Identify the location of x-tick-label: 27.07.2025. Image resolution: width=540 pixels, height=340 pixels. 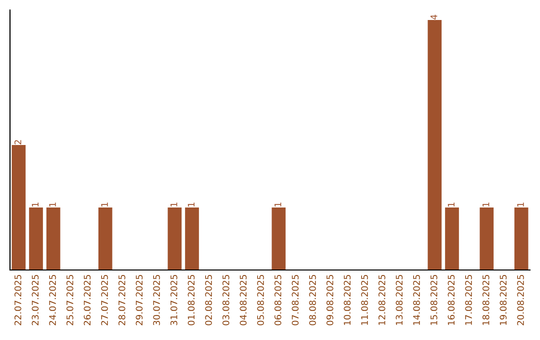
(104, 300).